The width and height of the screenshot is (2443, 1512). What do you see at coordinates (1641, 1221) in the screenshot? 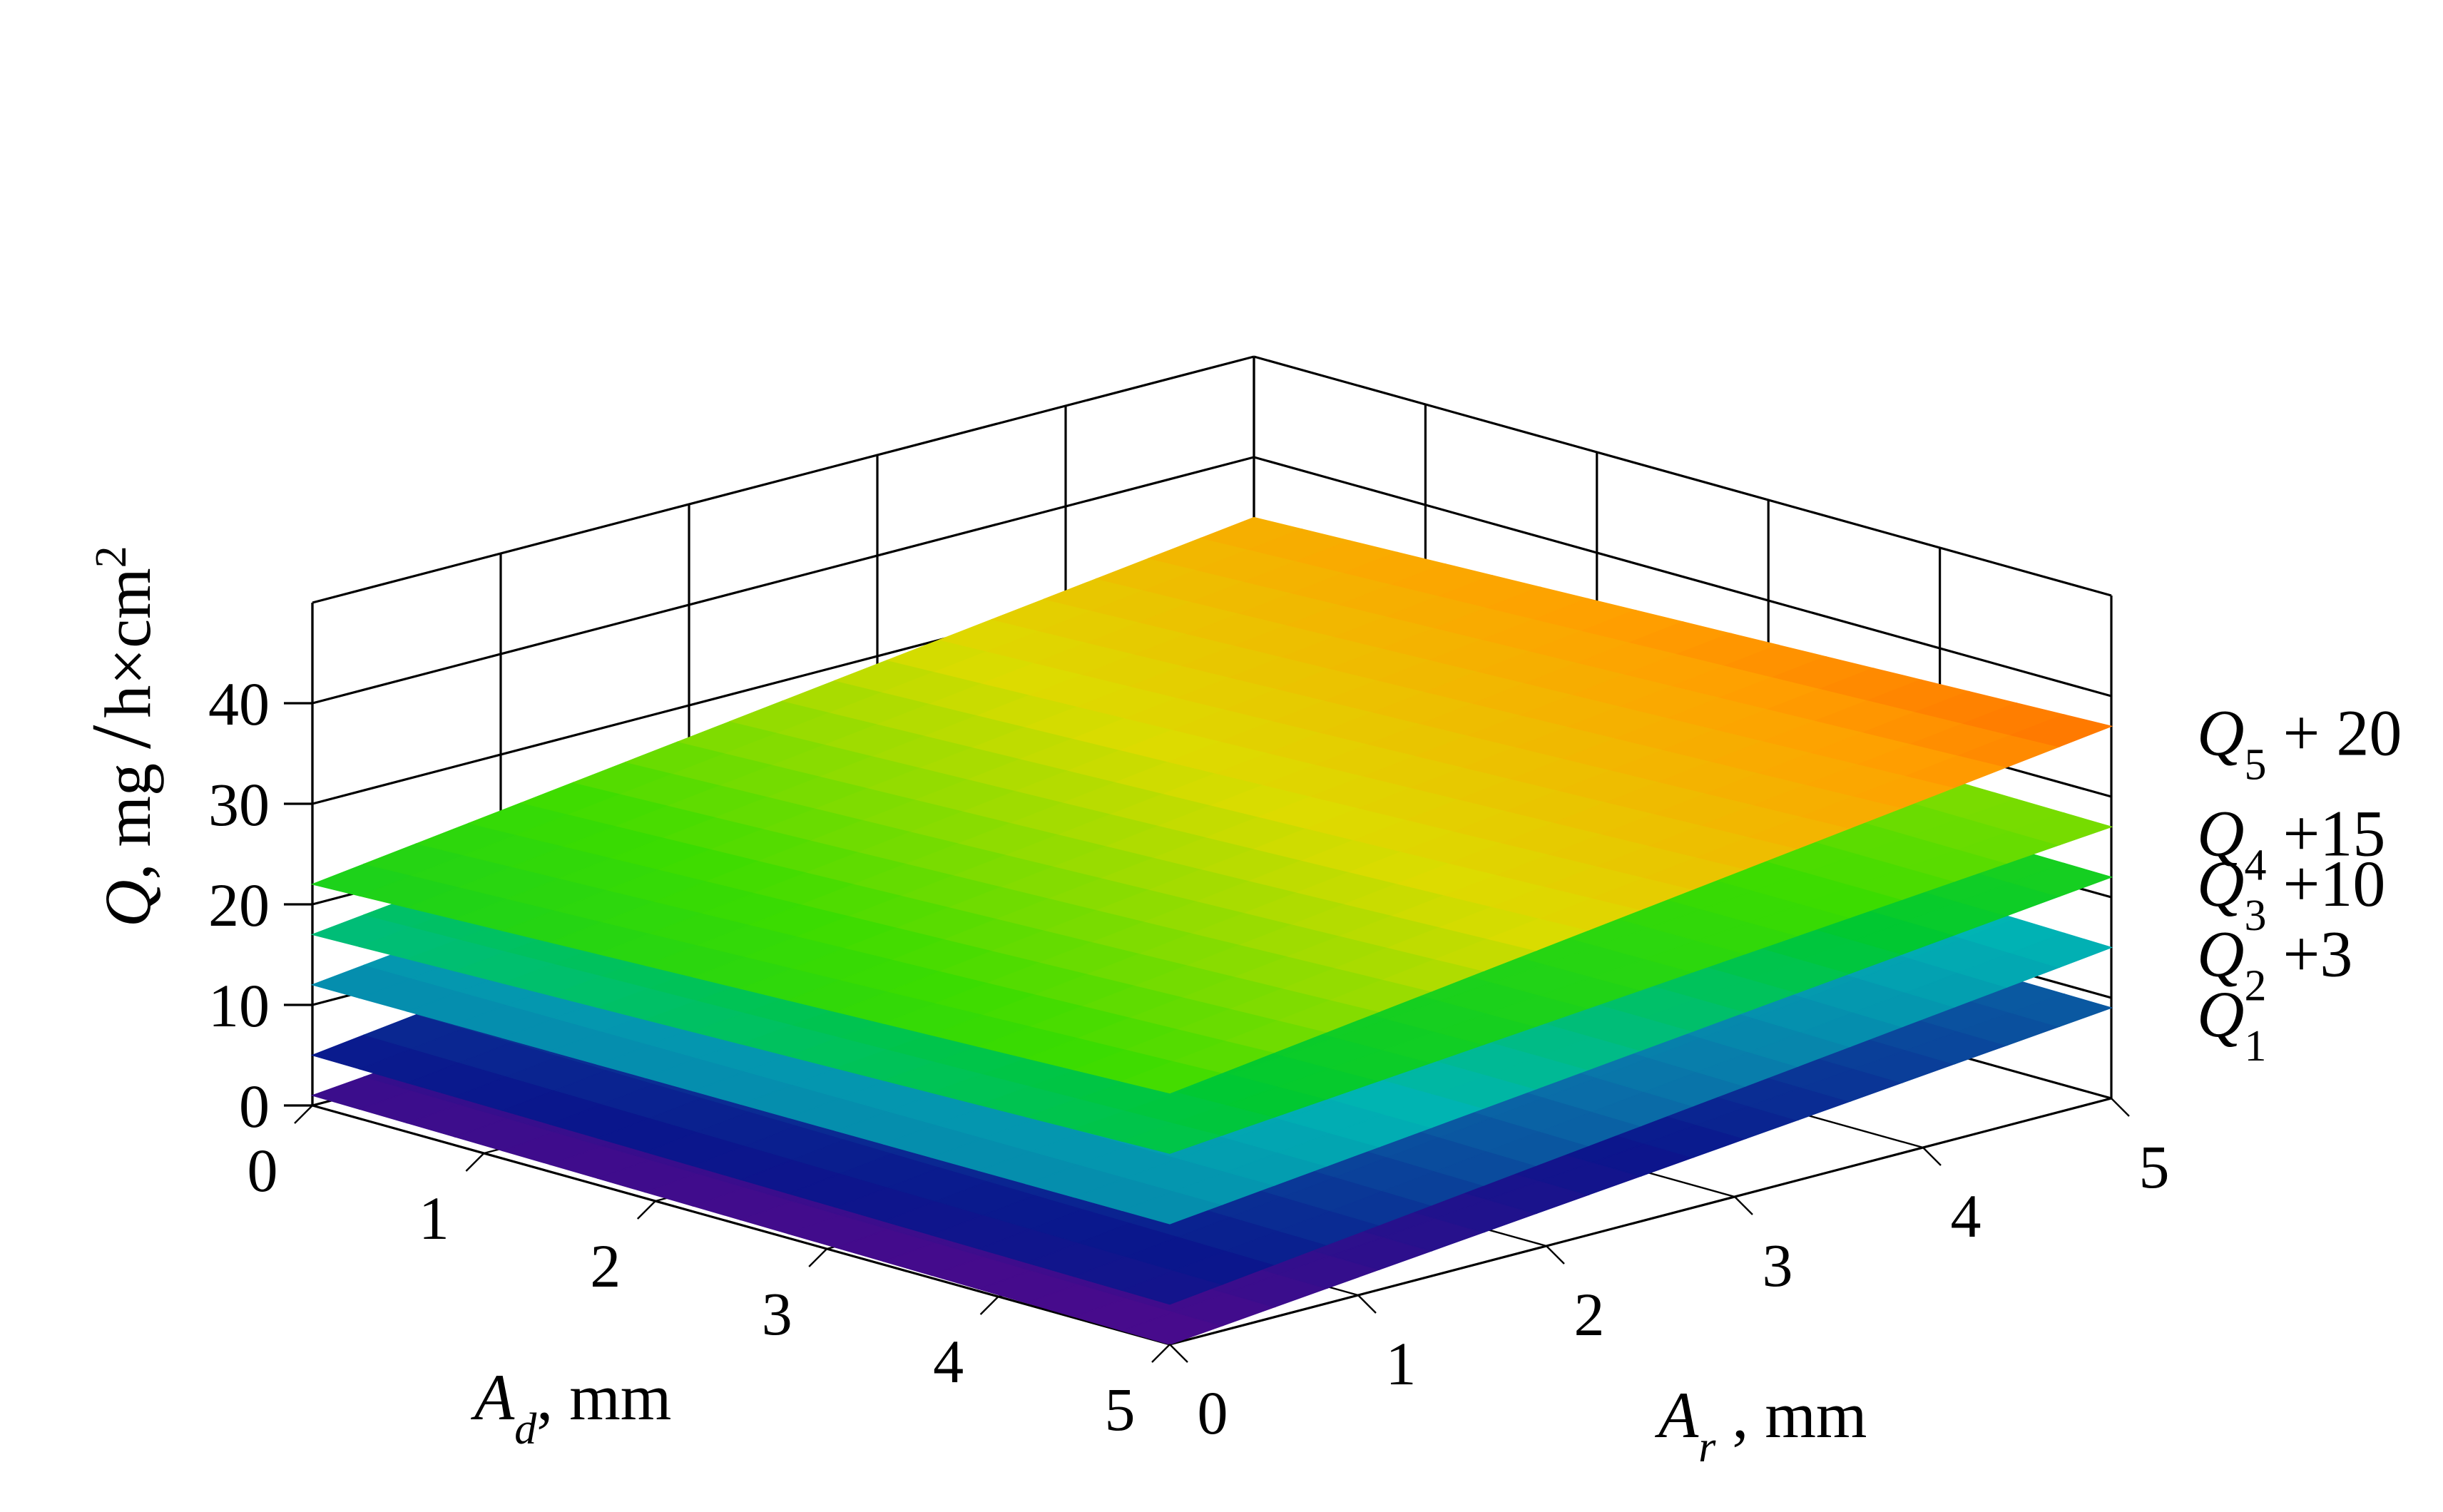
I see `y-axis-line` at bounding box center [1641, 1221].